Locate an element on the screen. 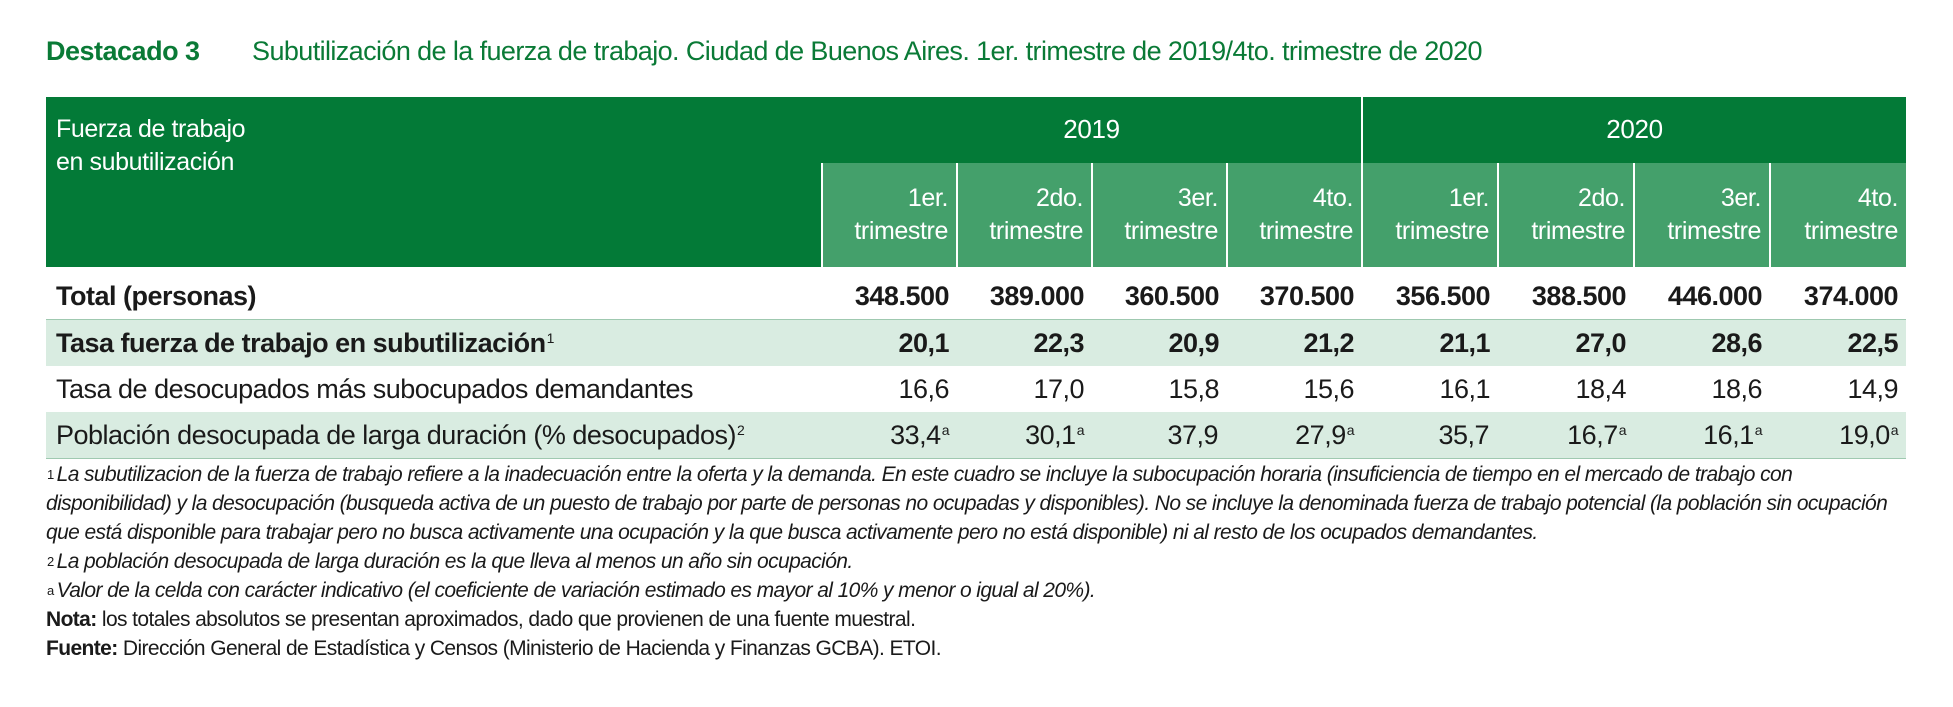  cell-value: 16,6 is located at coordinates (923, 388).